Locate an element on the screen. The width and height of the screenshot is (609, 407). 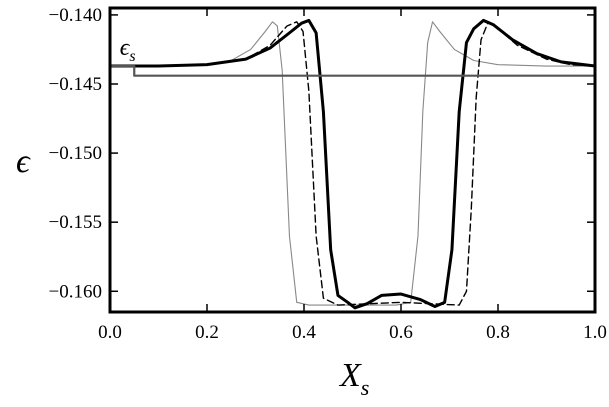
x-tick-label: 0.8 is located at coordinates (498, 332).